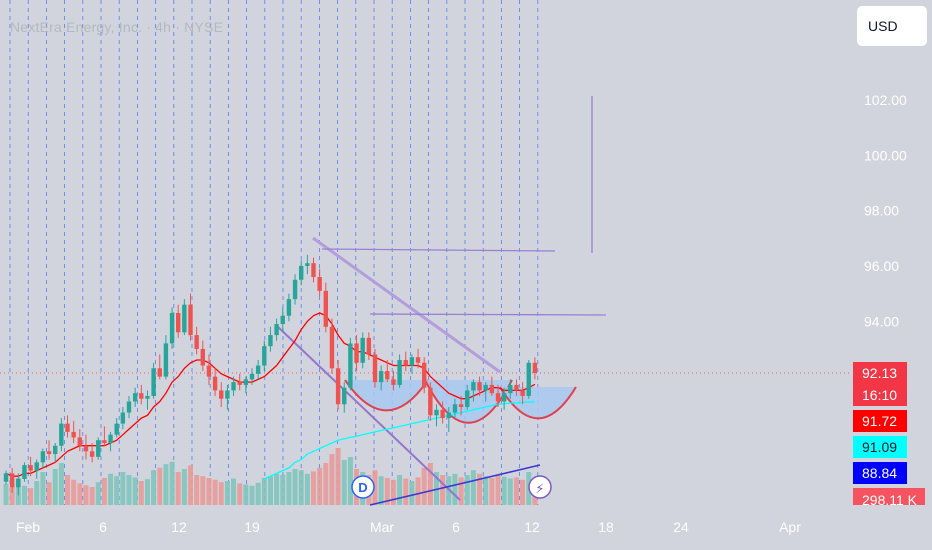  I want to click on price-tag: 88.84, so click(880, 473).